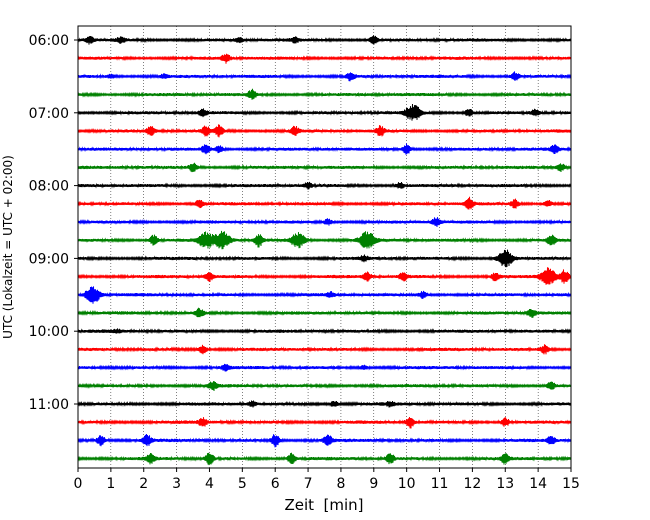 This screenshot has height=520, width=650. Describe the element at coordinates (373, 484) in the screenshot. I see `x-tick-label: 9` at that location.